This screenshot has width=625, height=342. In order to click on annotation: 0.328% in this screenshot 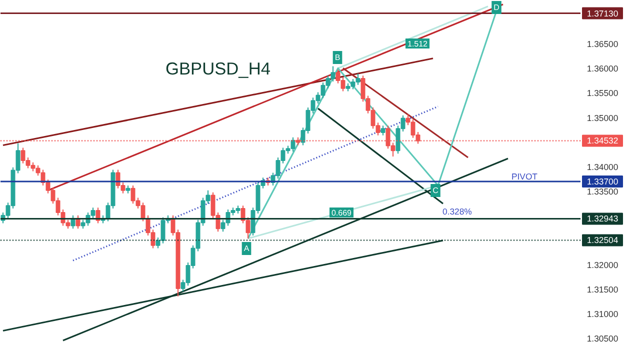, I will do `click(457, 211)`.